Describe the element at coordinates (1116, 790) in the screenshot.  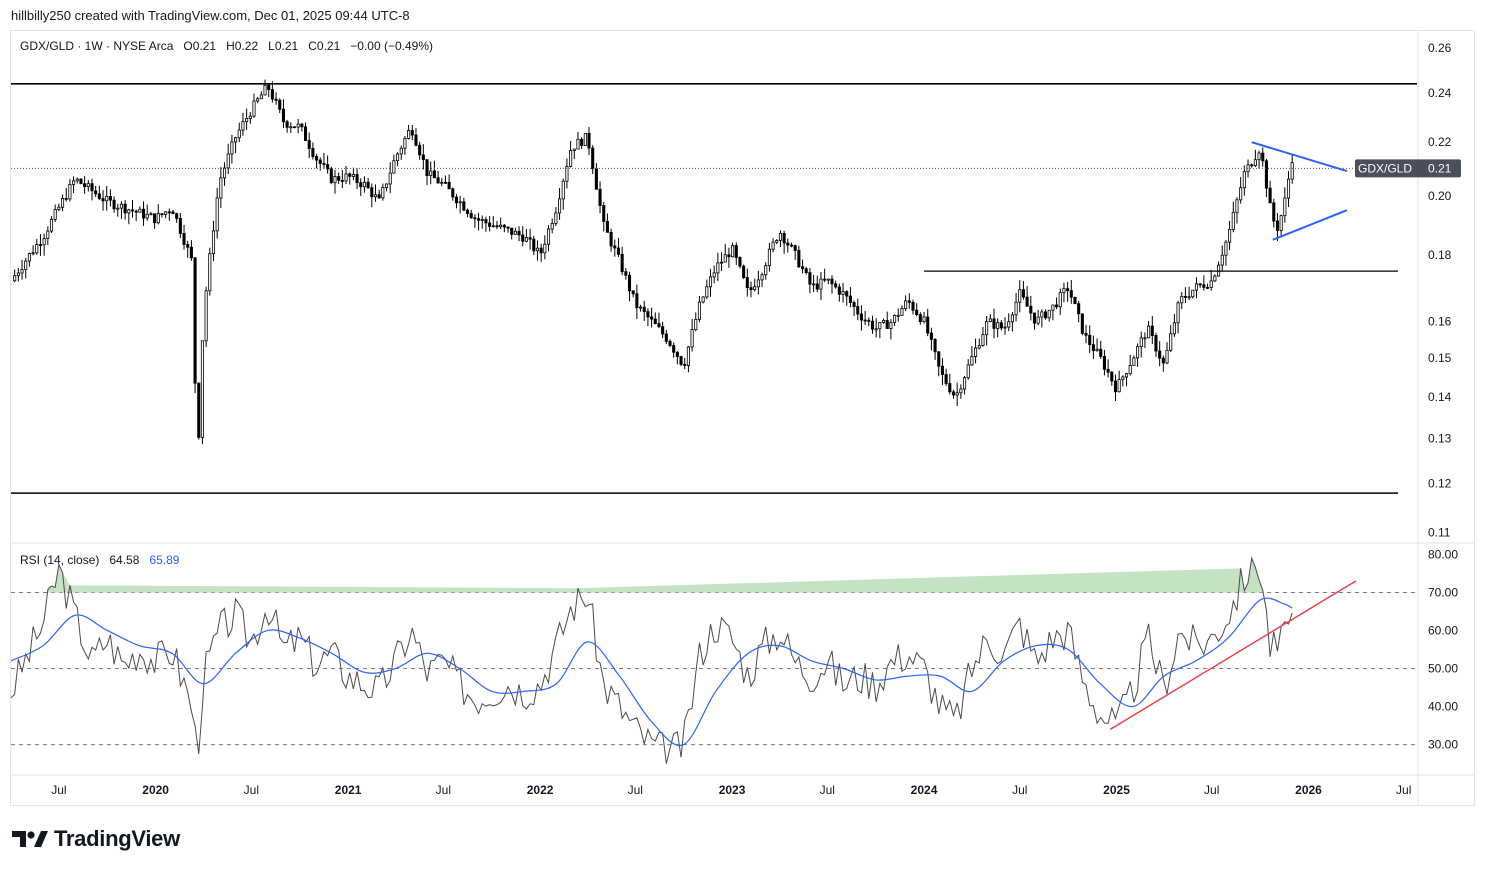
I see `time-tick-label: 2025` at that location.